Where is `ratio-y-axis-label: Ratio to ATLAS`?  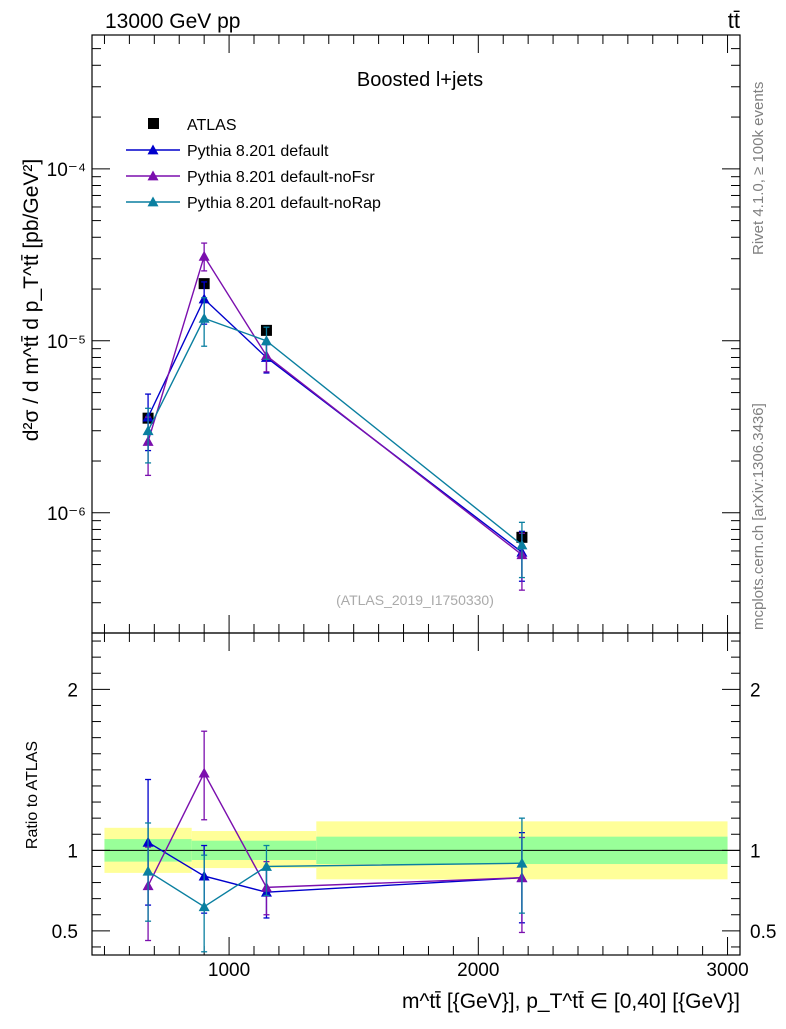 ratio-y-axis-label: Ratio to ATLAS is located at coordinates (32, 795).